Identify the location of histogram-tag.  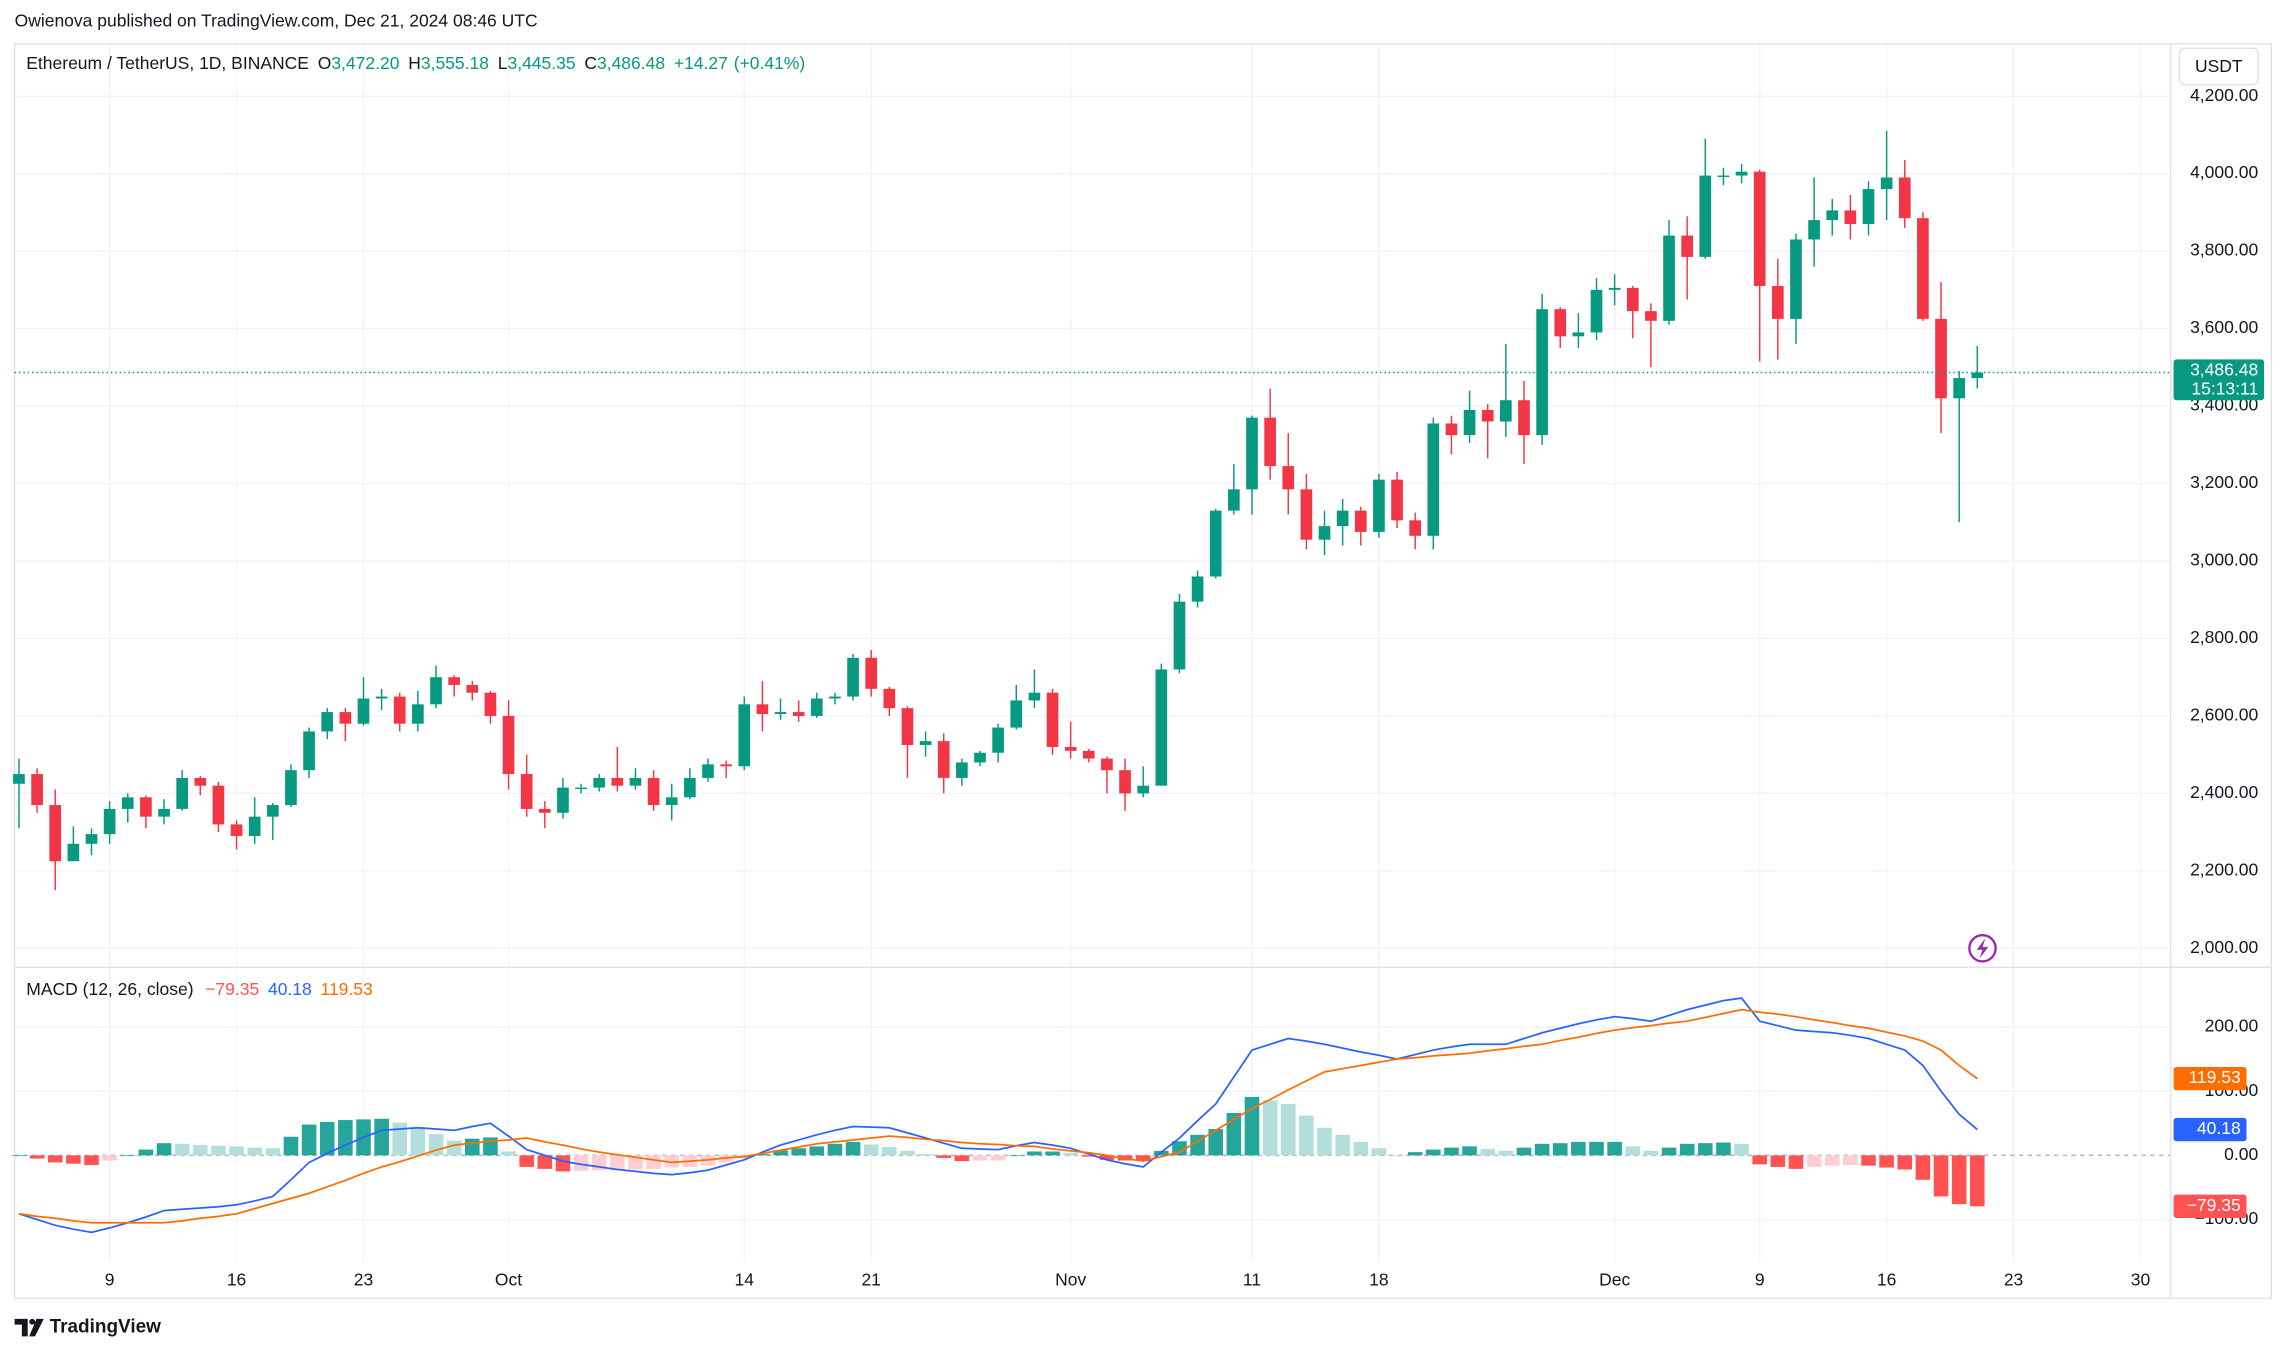
(2210, 1206).